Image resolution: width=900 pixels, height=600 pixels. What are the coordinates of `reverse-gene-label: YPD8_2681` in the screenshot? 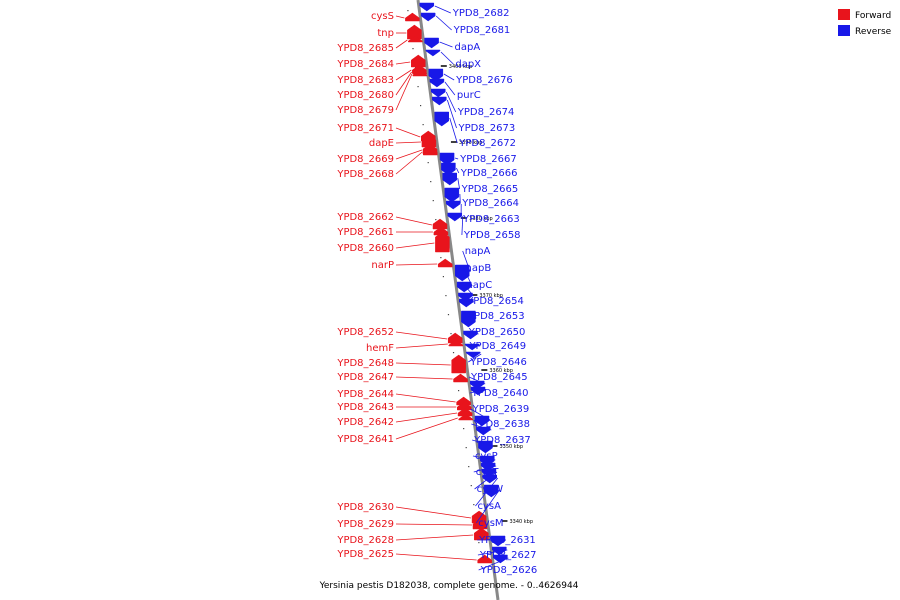 It's located at (482, 30).